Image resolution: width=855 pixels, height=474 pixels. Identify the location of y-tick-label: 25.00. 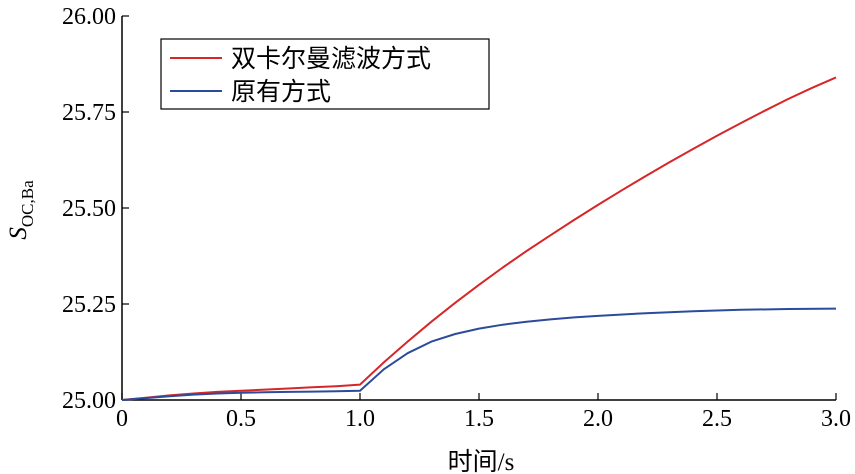
(89, 401).